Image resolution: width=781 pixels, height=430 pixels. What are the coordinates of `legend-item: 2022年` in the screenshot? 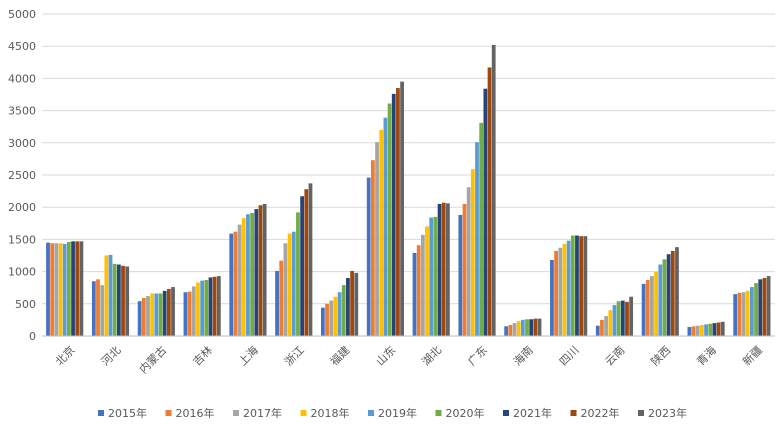 It's located at (595, 413).